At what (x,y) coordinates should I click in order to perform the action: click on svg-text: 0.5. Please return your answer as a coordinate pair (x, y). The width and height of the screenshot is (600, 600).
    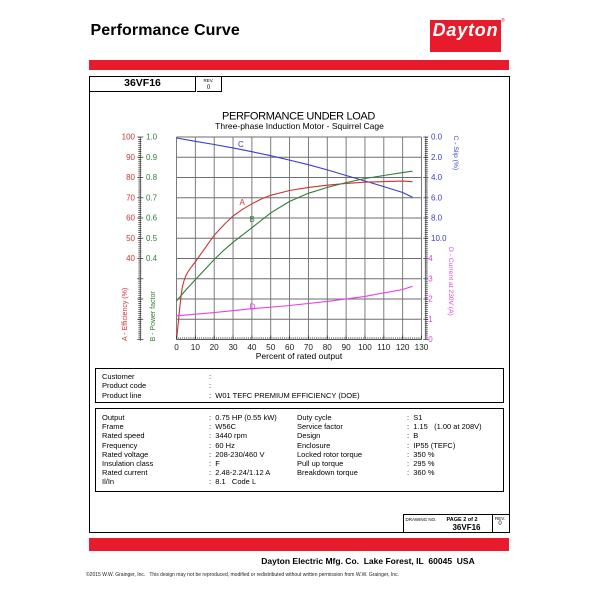
    Looking at the image, I should click on (152, 238).